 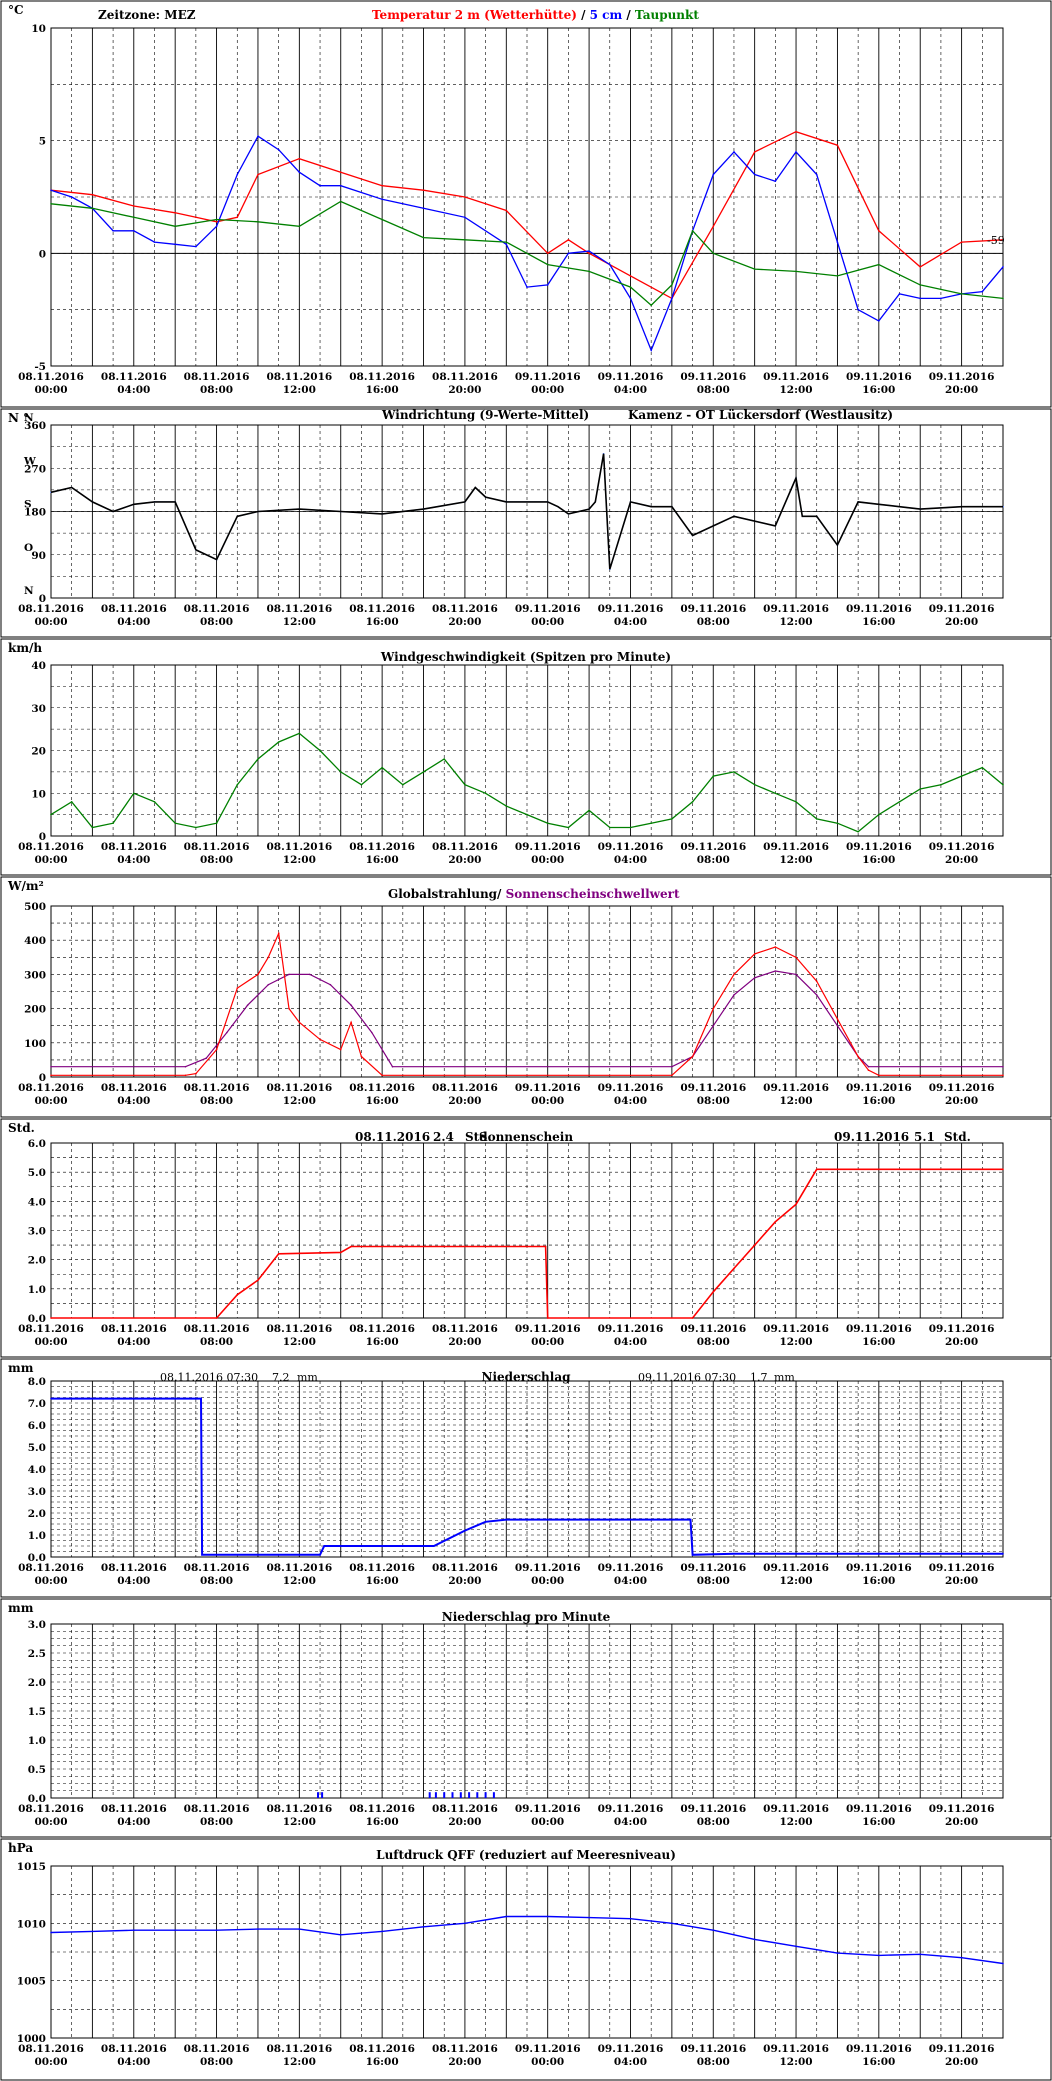 I want to click on y-tick-label: 500, so click(x=35, y=907).